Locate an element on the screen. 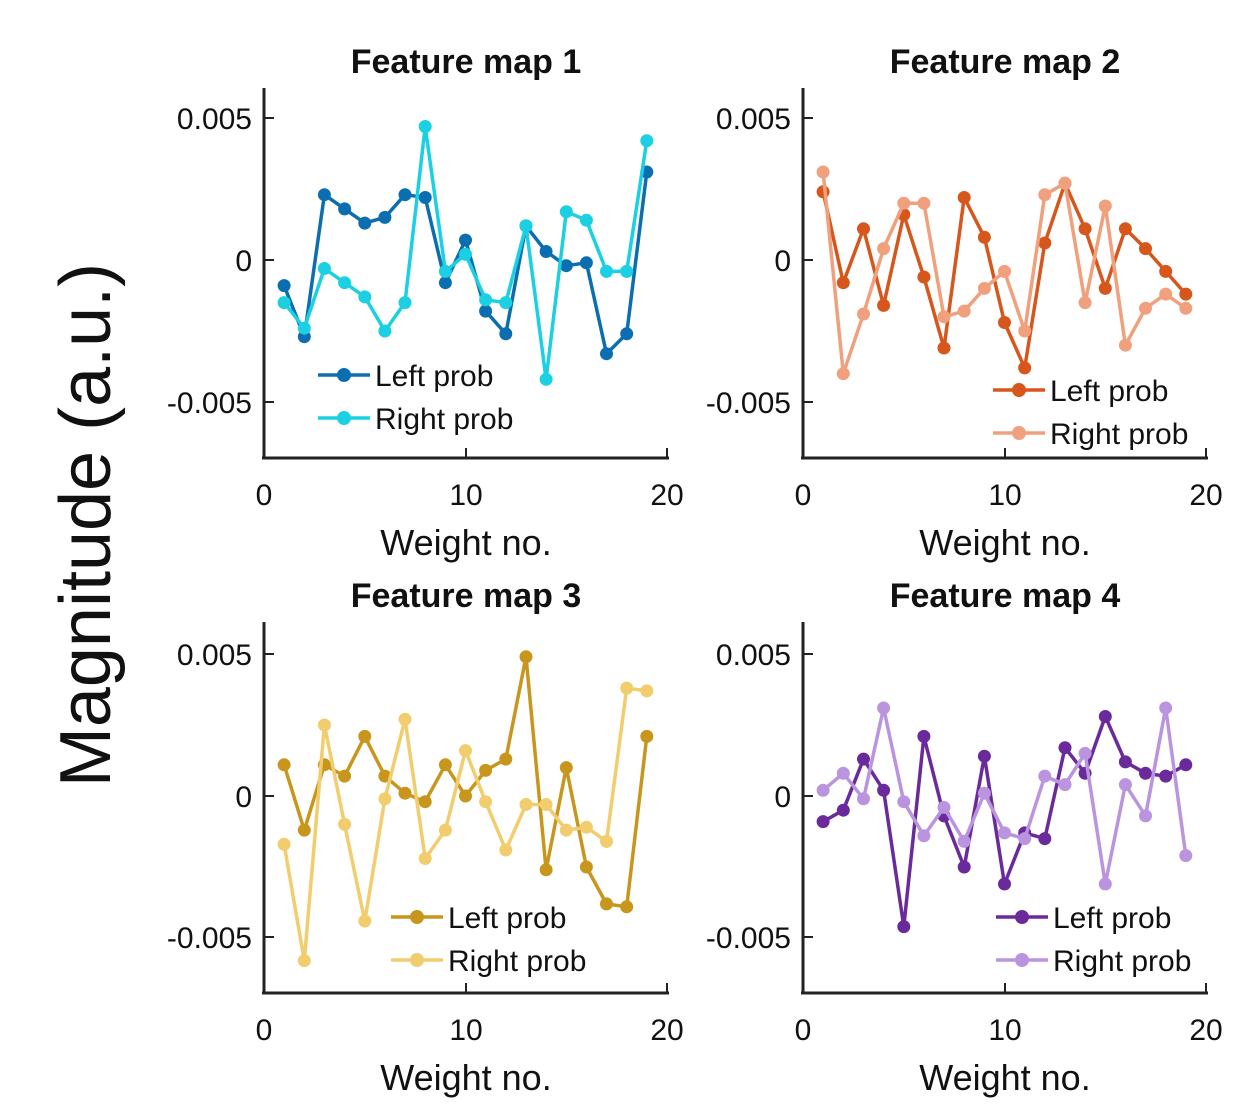 This screenshot has height=1105, width=1241. x-tick-label: 0 is located at coordinates (803, 1030).